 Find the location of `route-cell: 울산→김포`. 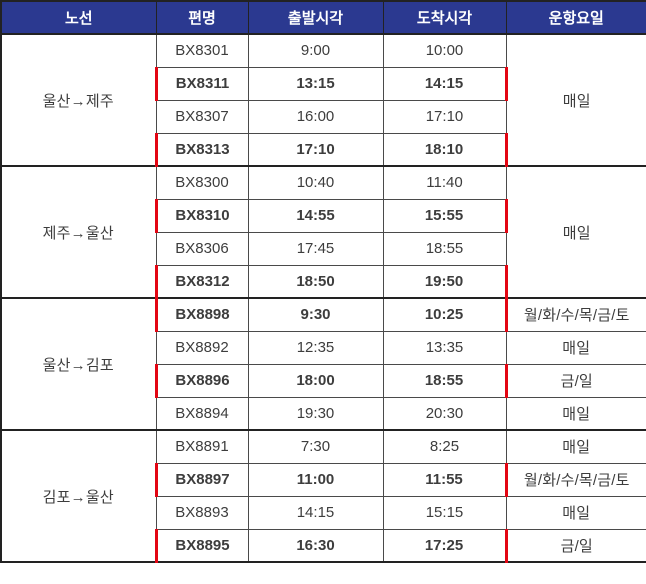

route-cell: 울산→김포 is located at coordinates (78, 364).